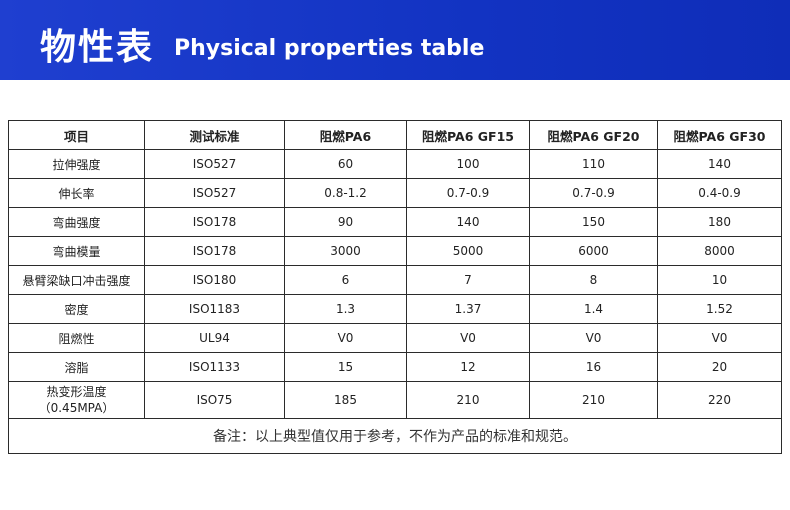 This screenshot has height=510, width=790. Describe the element at coordinates (345, 367) in the screenshot. I see `row-value-pa6: 15` at that location.